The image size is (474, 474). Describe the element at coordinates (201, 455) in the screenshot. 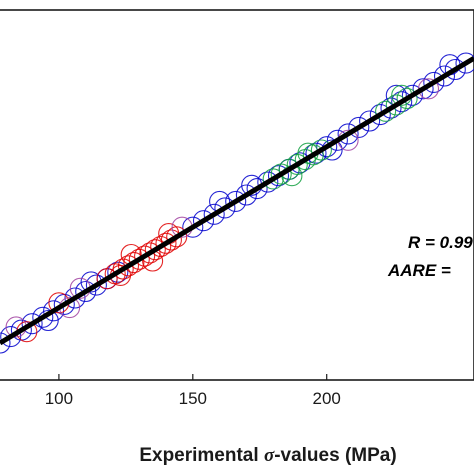

I see `x-axis-title-prefix: Experimental` at that location.